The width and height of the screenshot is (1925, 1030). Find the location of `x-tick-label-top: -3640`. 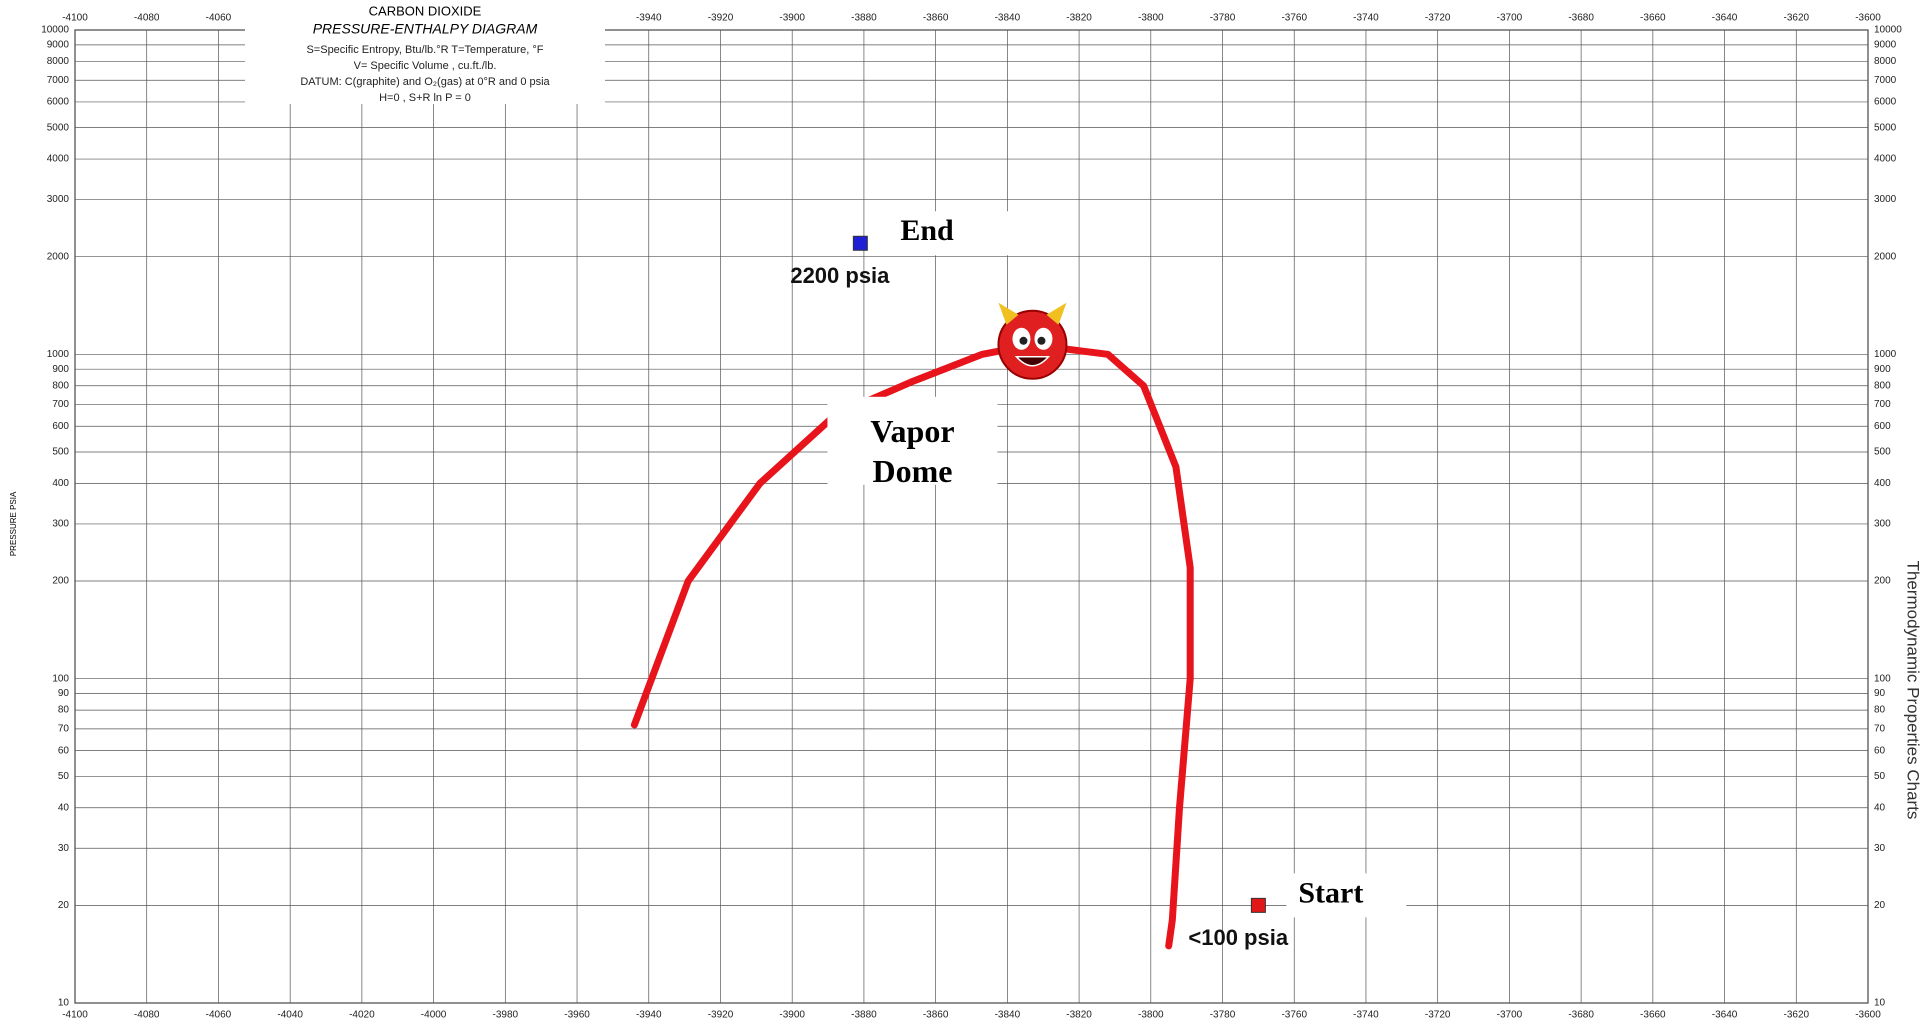

x-tick-label-top: -3640 is located at coordinates (1725, 18).